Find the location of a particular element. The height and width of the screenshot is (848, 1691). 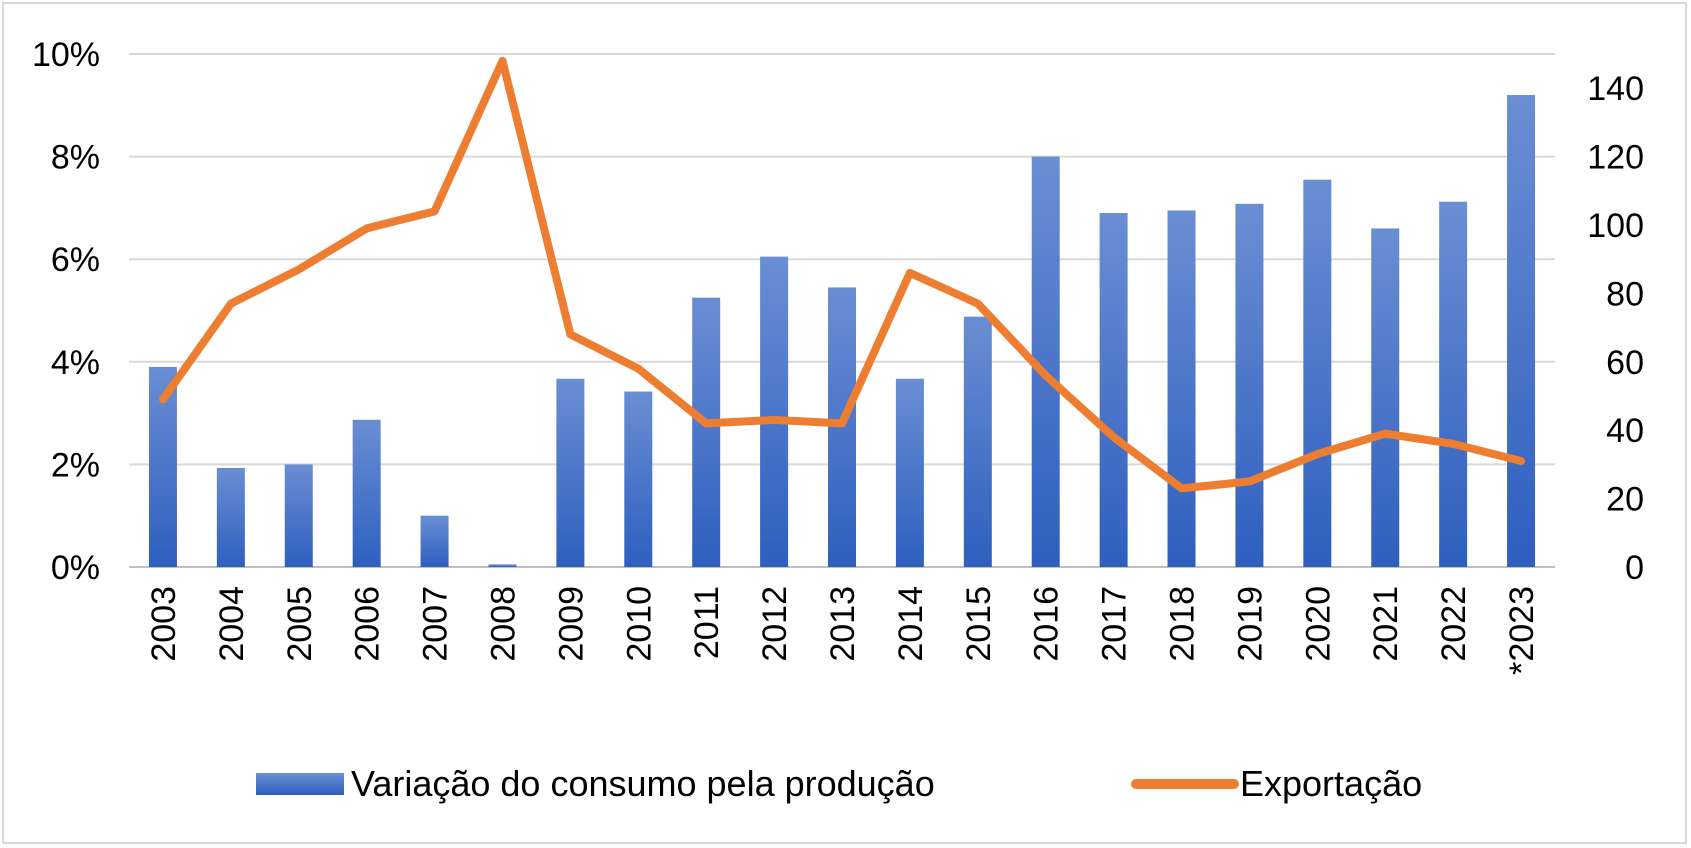

x-axis-tick-label: 2016 is located at coordinates (1047, 624).